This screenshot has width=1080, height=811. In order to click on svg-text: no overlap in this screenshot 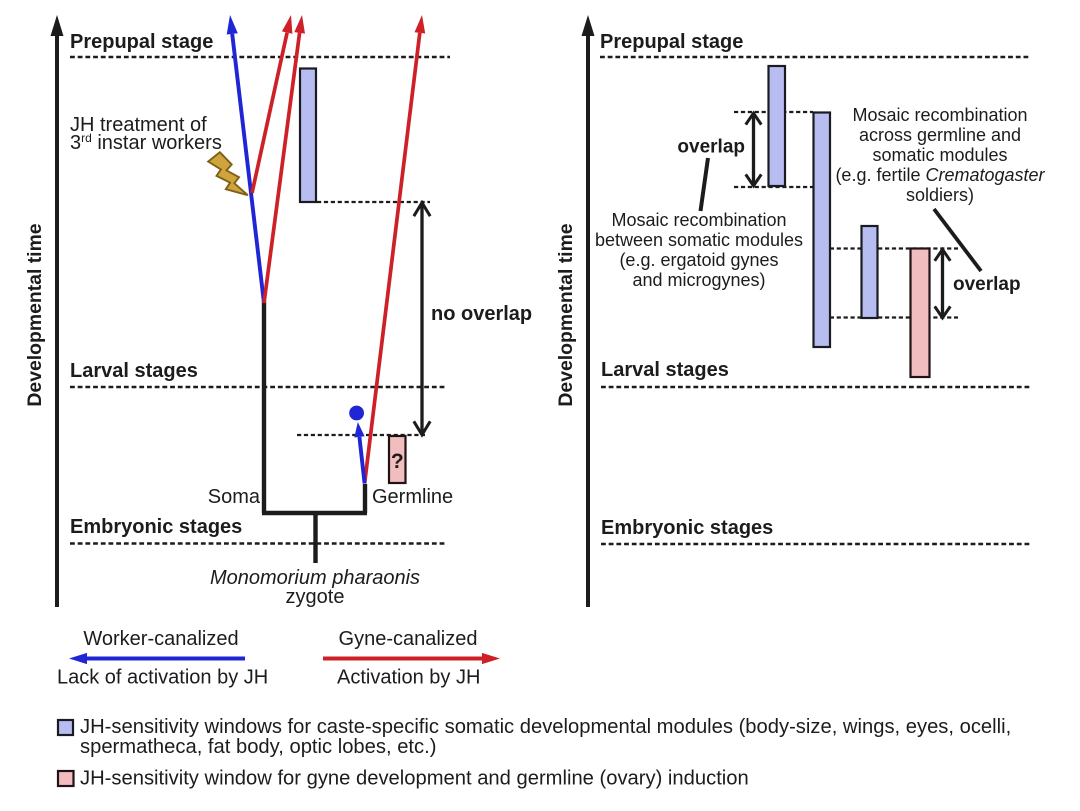, I will do `click(481, 314)`.